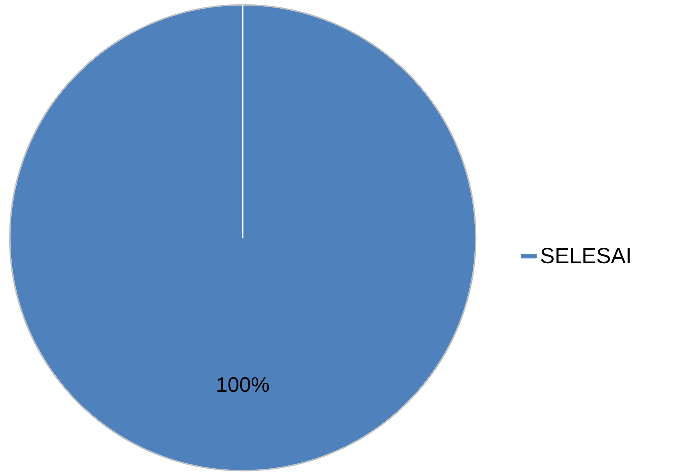 The height and width of the screenshot is (475, 689). I want to click on data-label: 100%, so click(244, 384).